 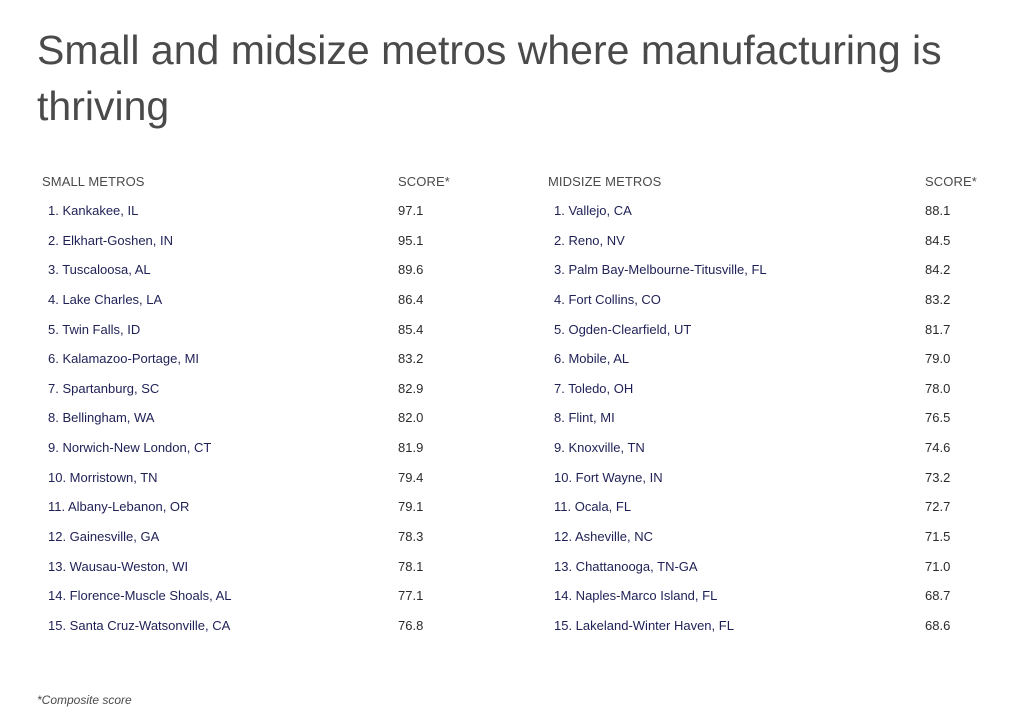 What do you see at coordinates (411, 329) in the screenshot?
I see `metro-score: 85.4` at bounding box center [411, 329].